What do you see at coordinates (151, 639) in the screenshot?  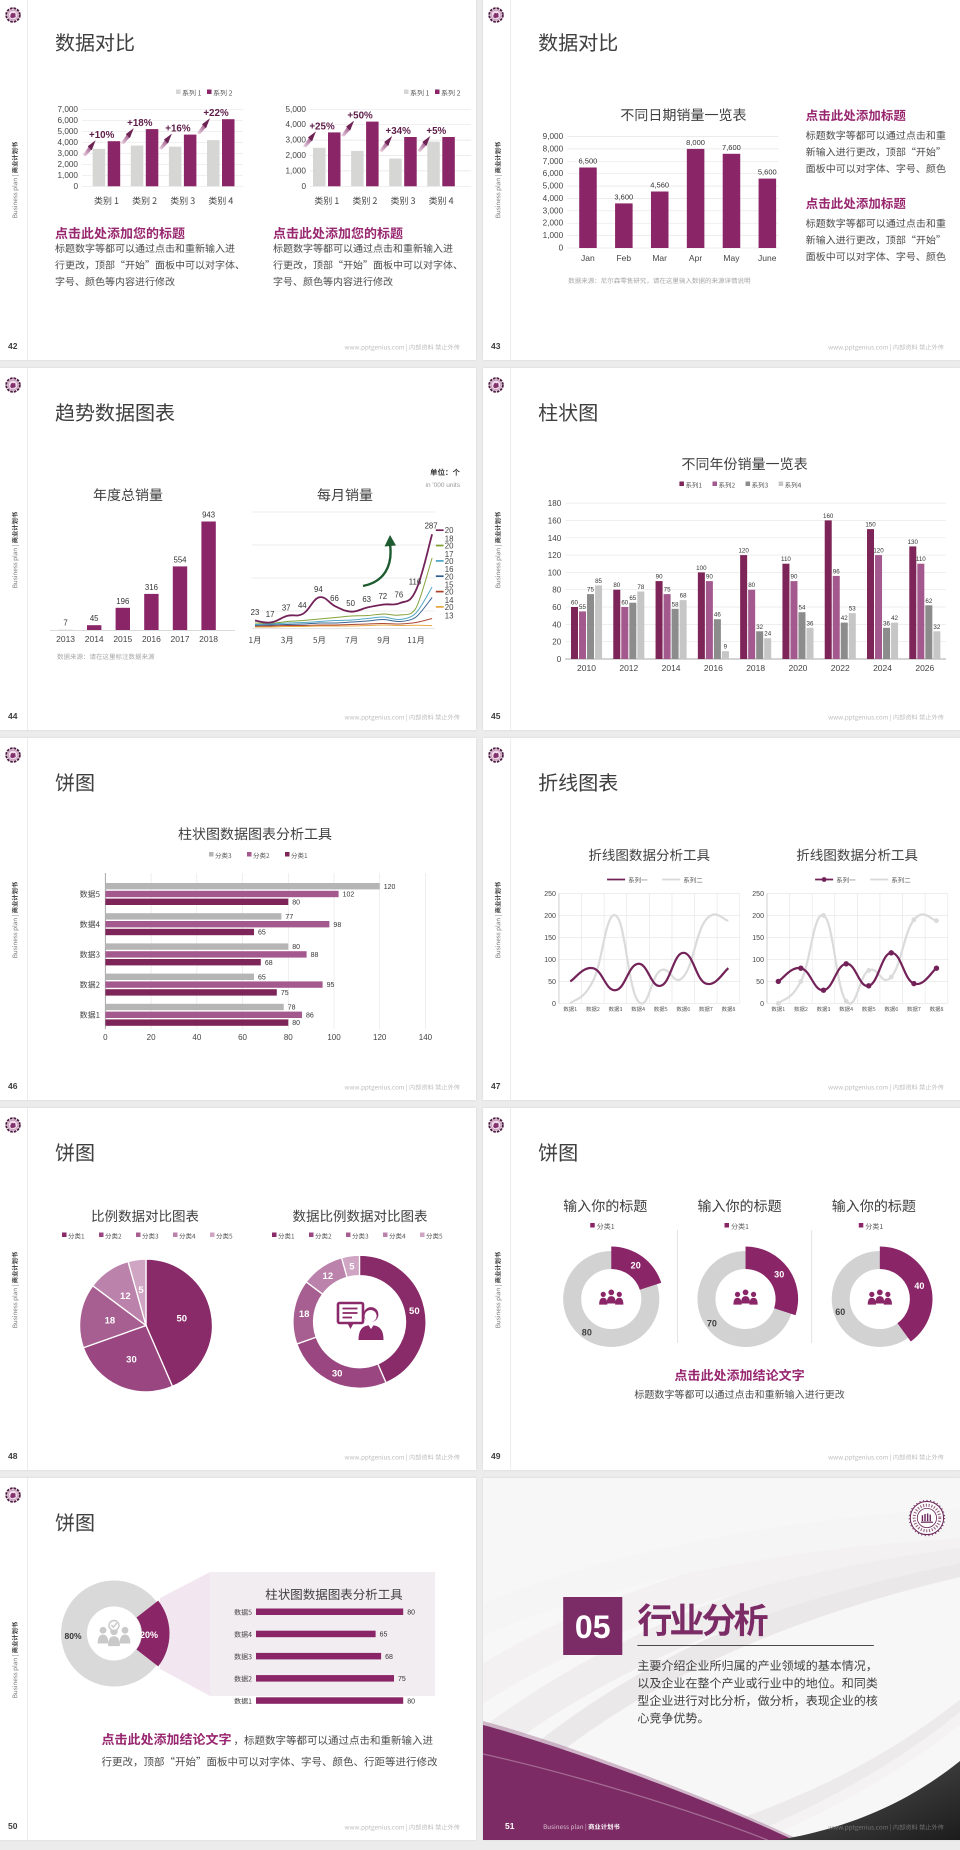 I see `svg-text: 2016` at bounding box center [151, 639].